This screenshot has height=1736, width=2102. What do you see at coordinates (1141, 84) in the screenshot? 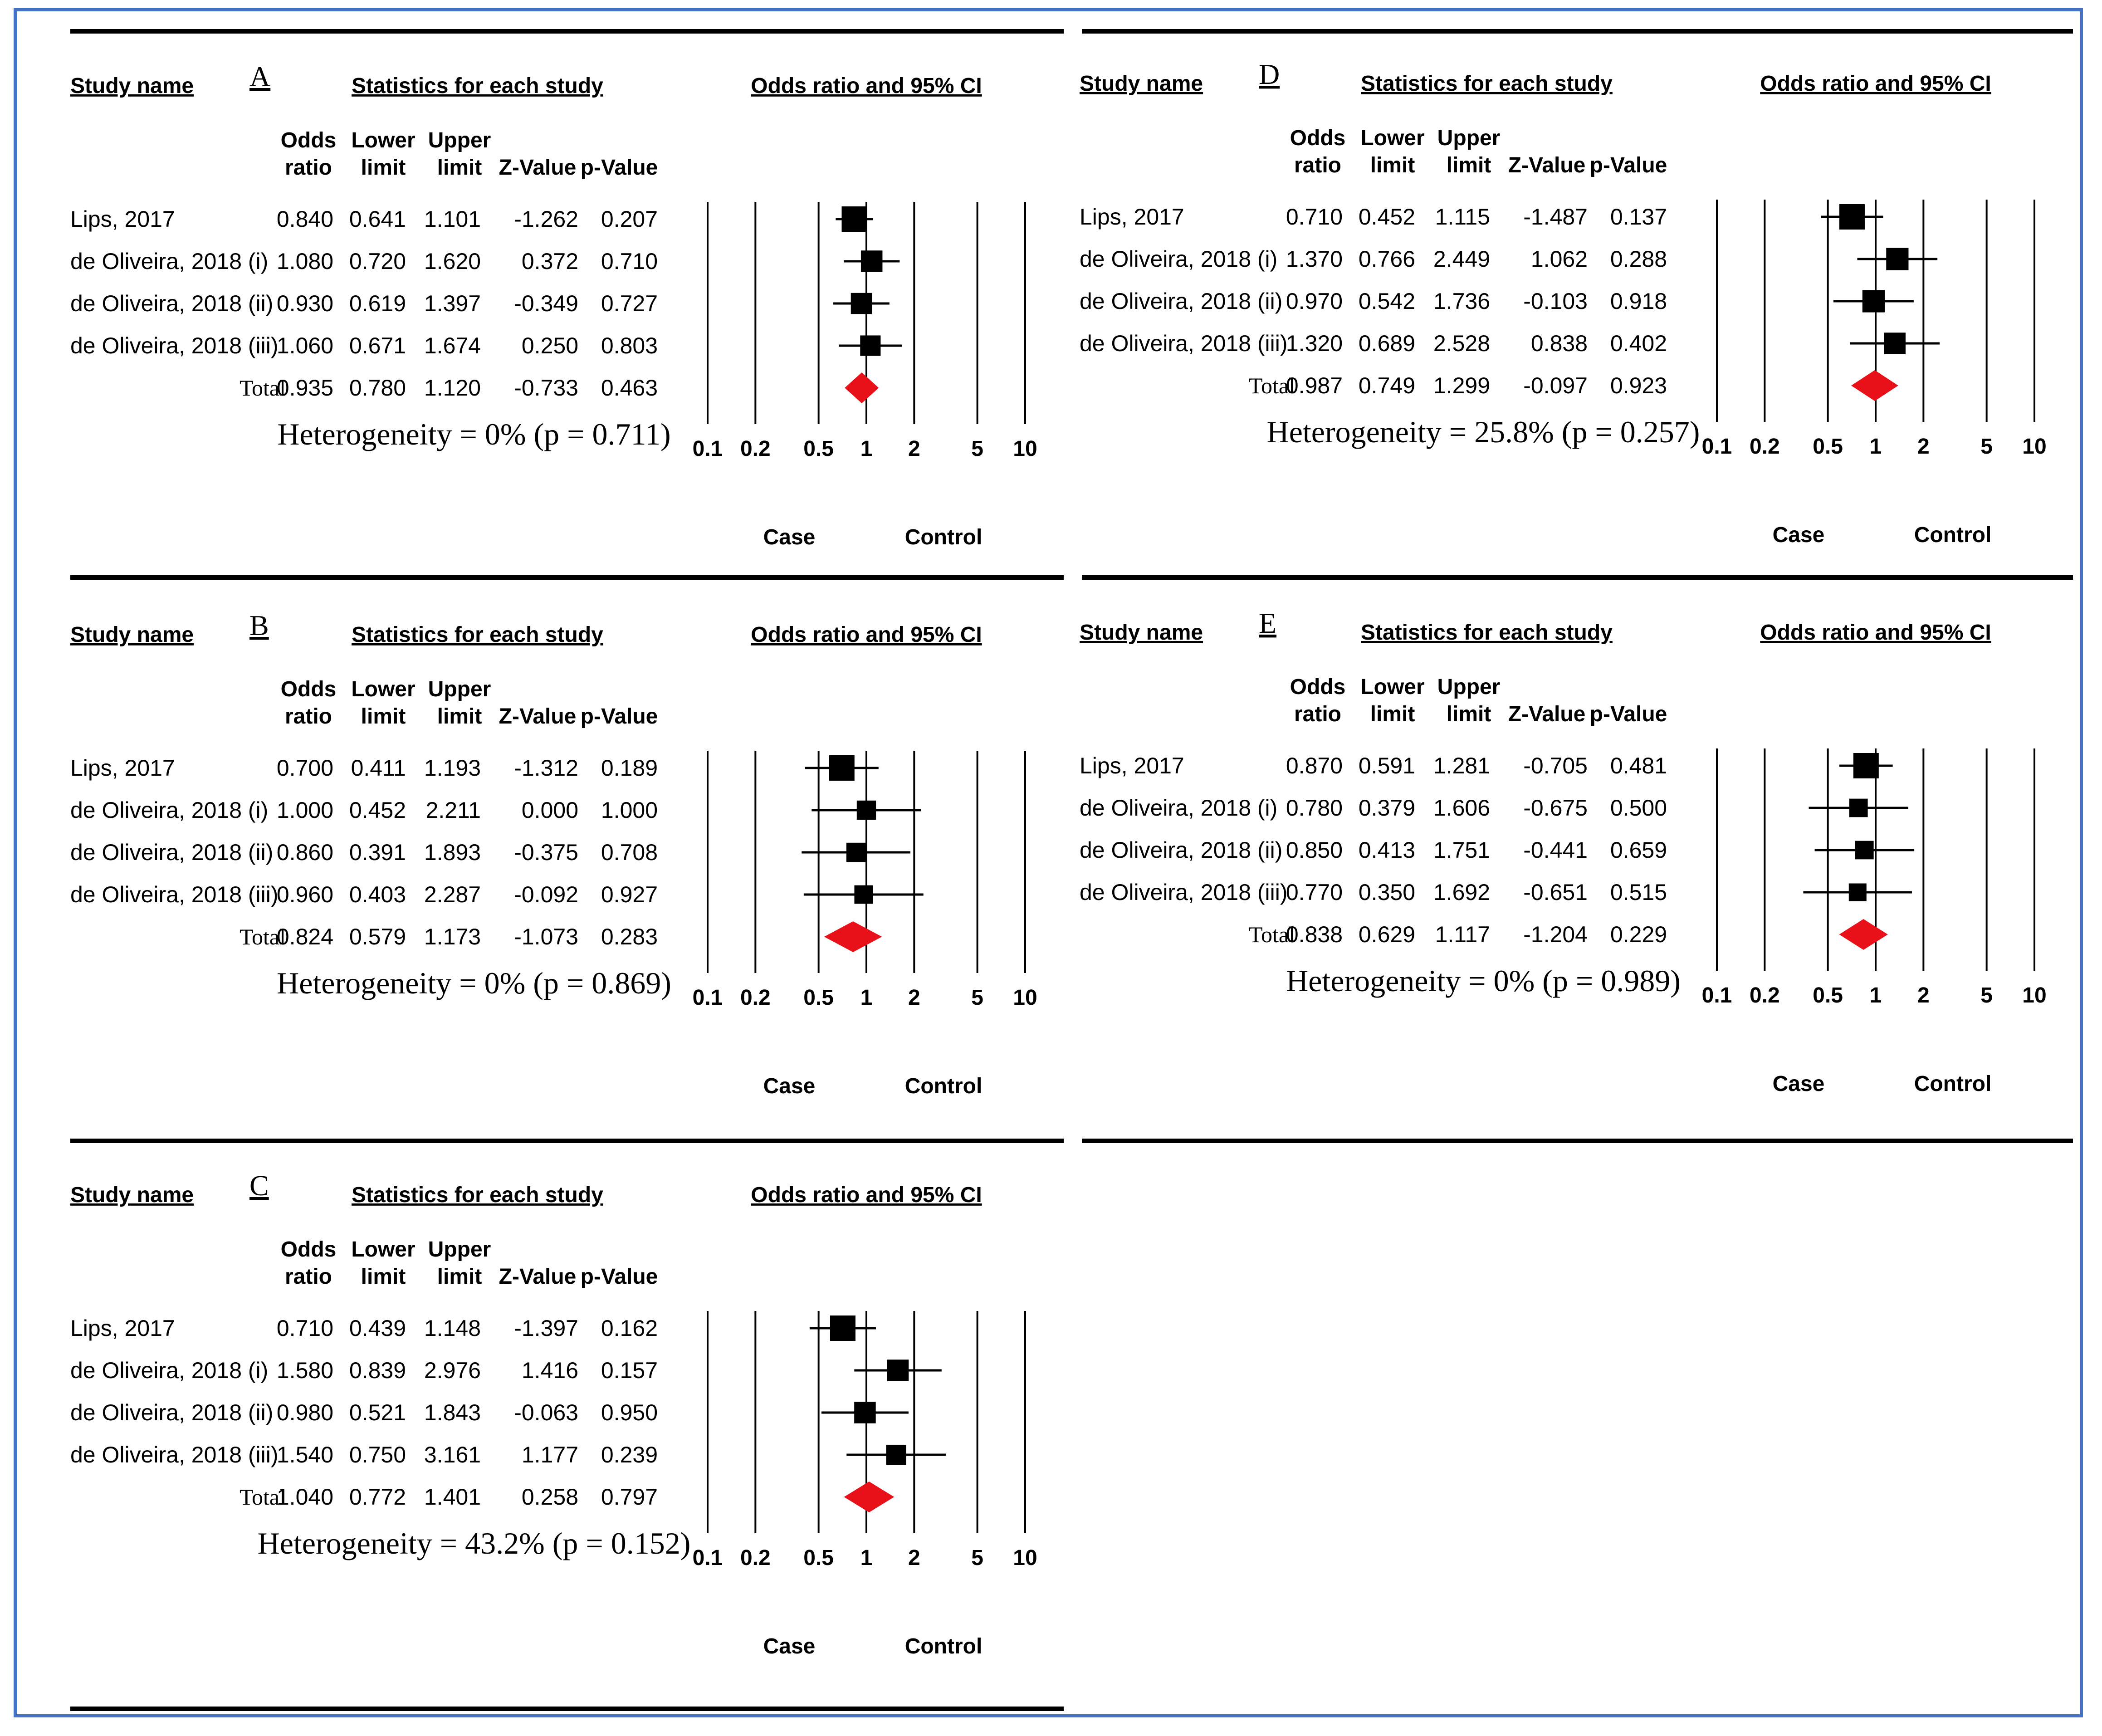
I see `header-study-name: Study name` at bounding box center [1141, 84].